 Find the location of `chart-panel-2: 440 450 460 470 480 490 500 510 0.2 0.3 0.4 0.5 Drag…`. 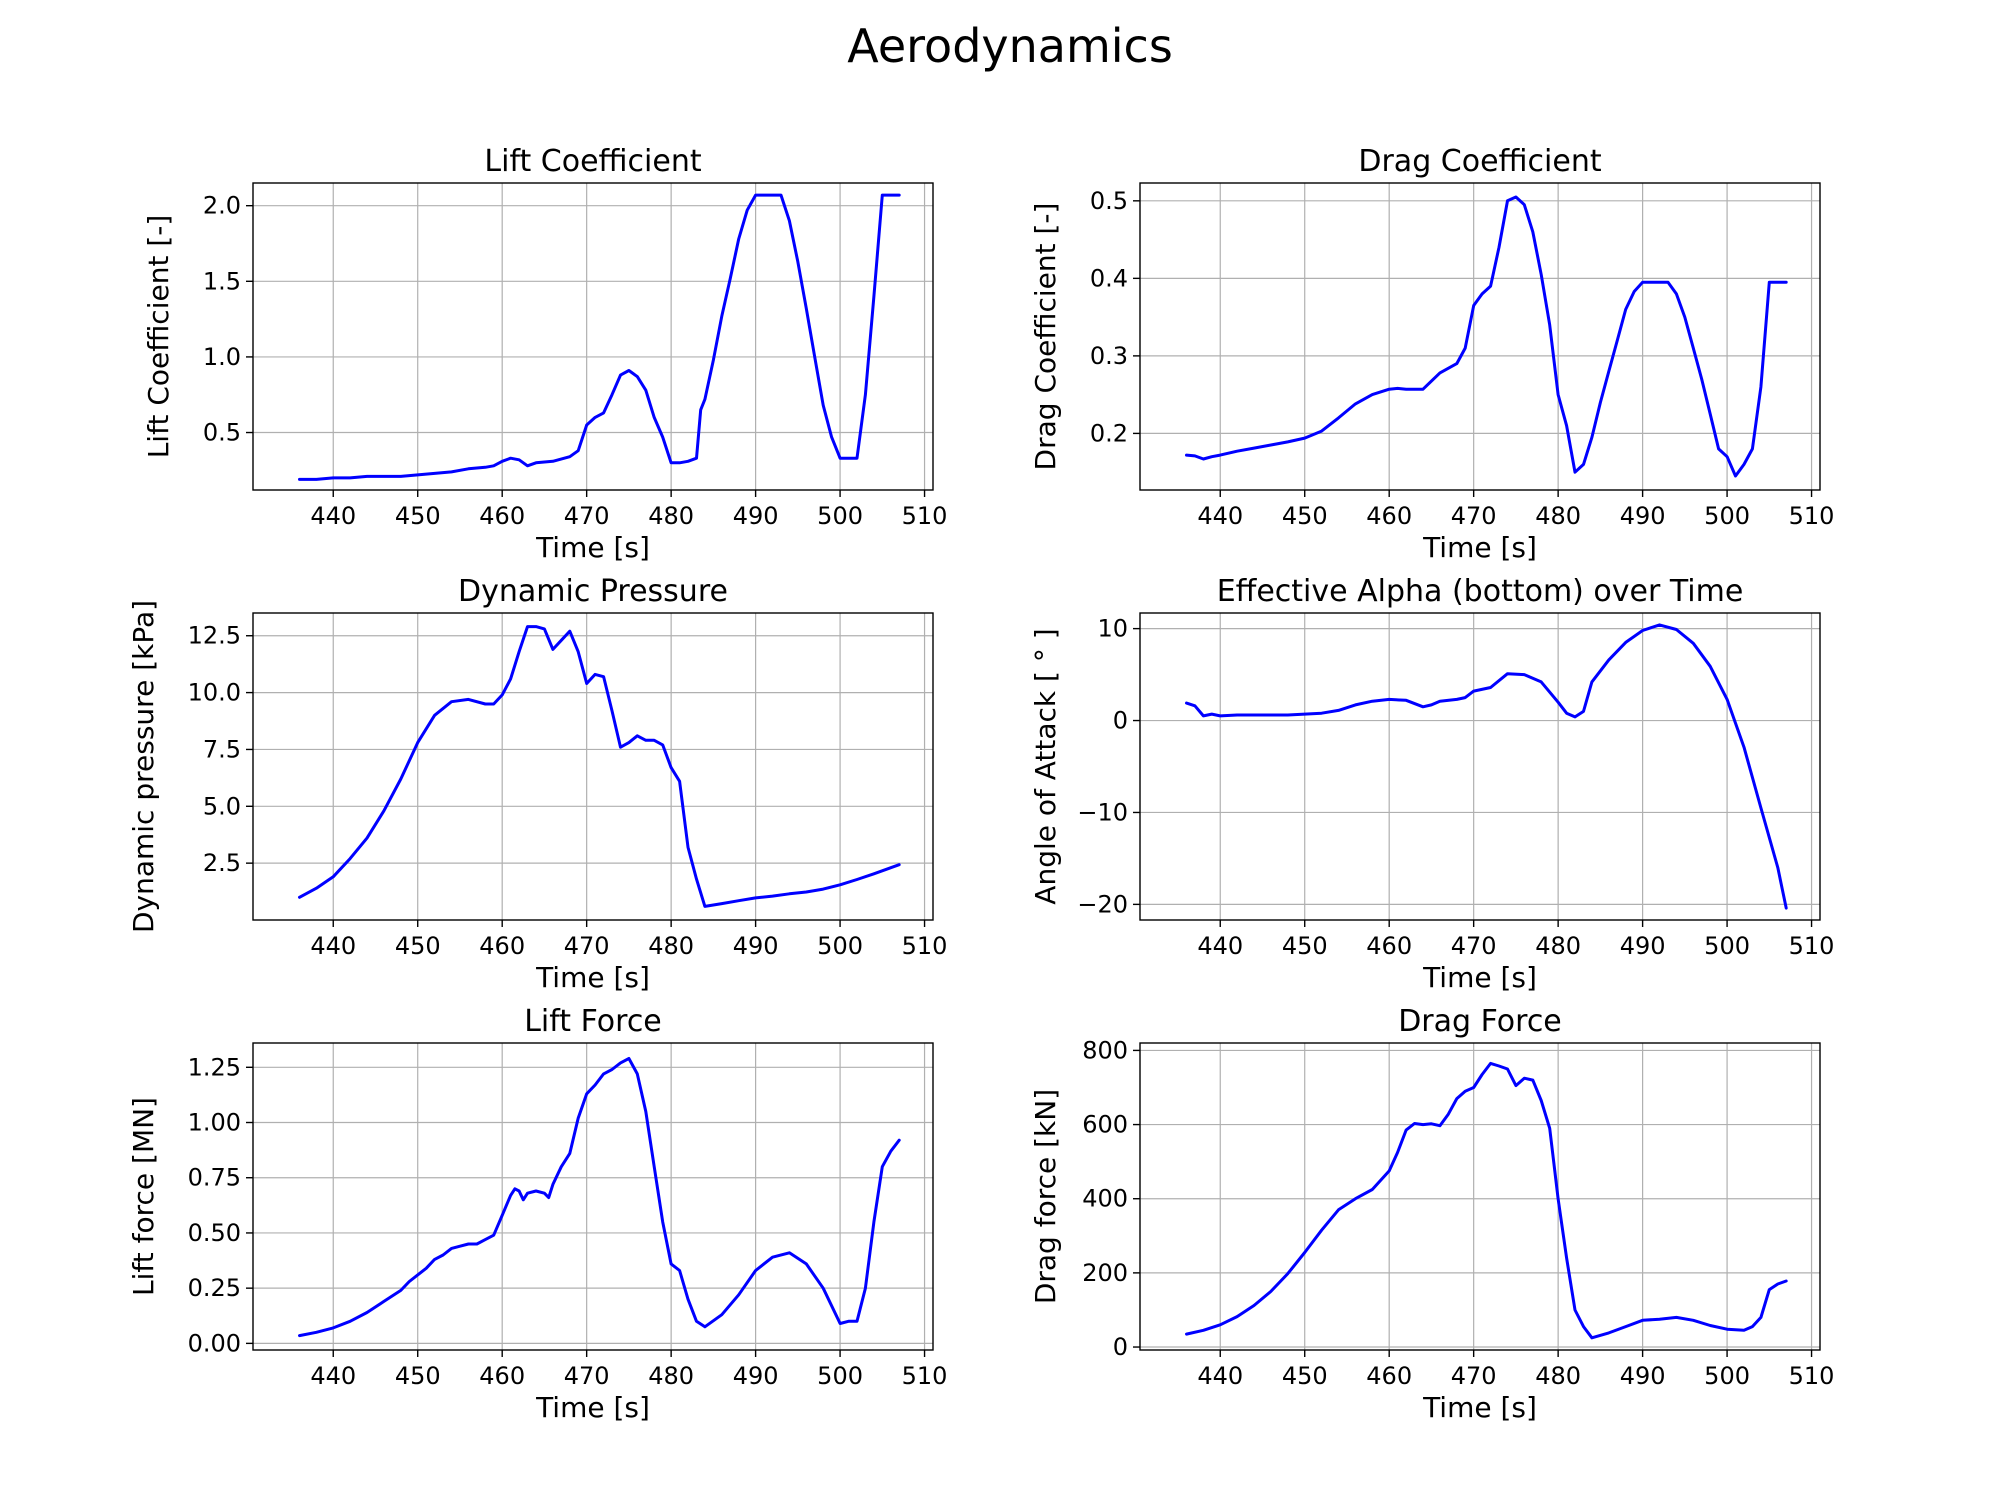

chart-panel-2: 440 450 460 470 480 490 500 510 0.2 0.3 0.4 0.5 Drag… is located at coordinates (1431, 354).